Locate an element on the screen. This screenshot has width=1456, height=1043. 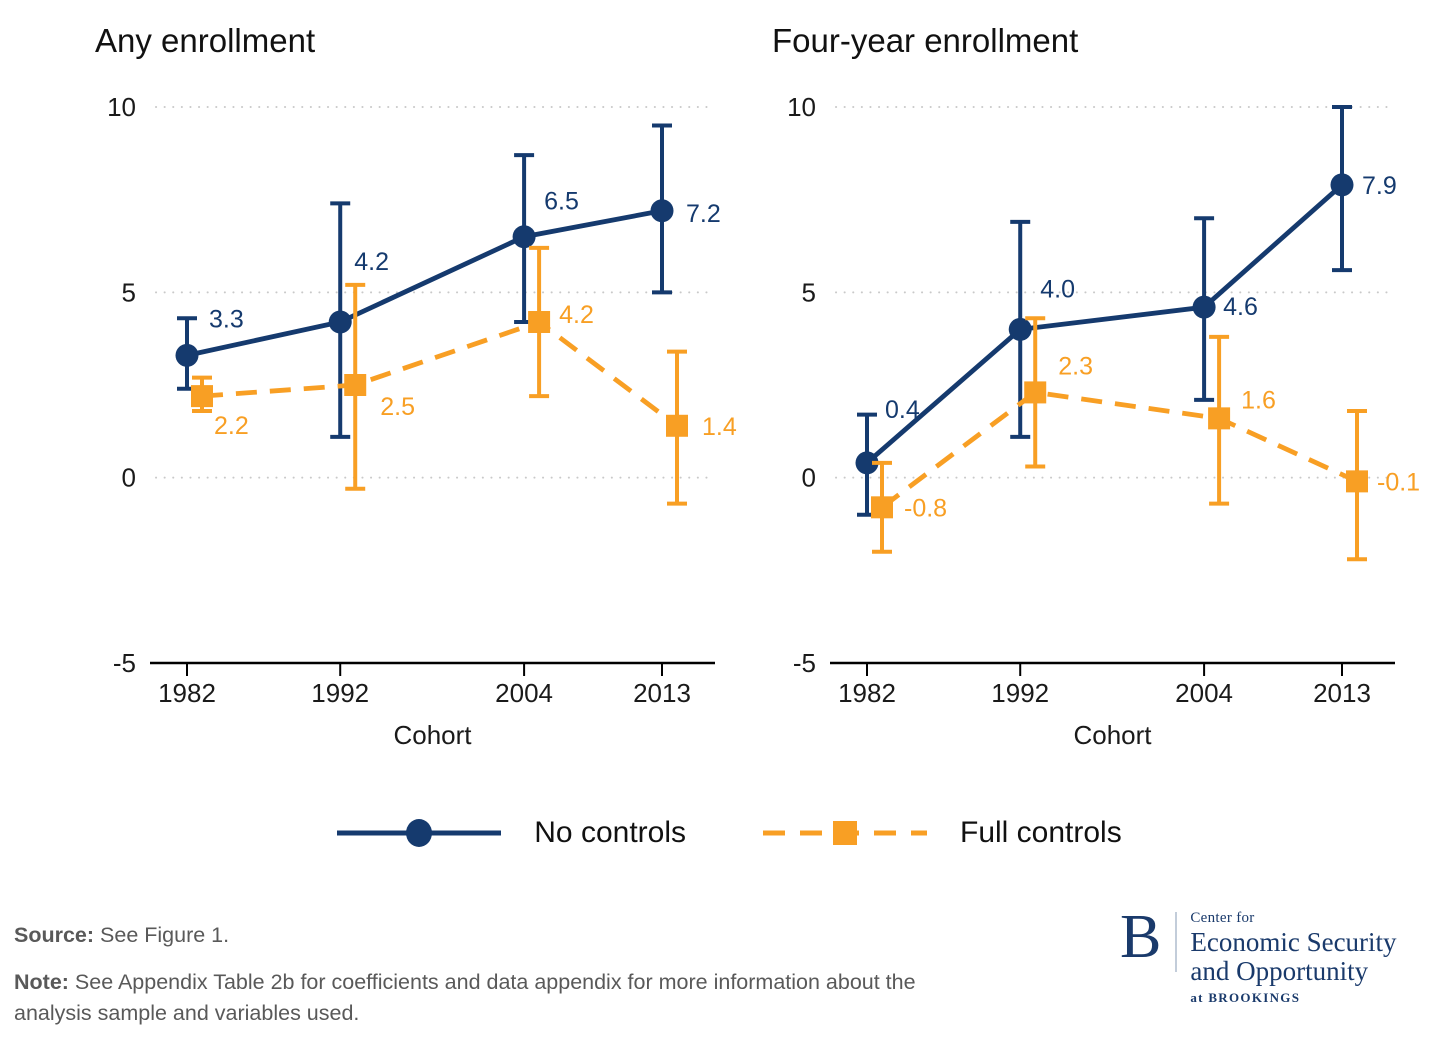
data-label: 6.5 is located at coordinates (561, 202).